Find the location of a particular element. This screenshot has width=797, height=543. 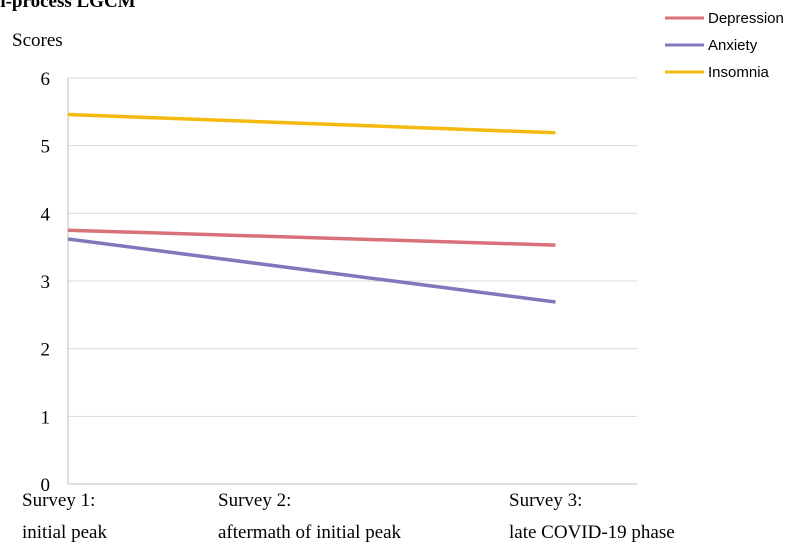

legend: Depression Anxiety Insomnia is located at coordinates (724, 45).